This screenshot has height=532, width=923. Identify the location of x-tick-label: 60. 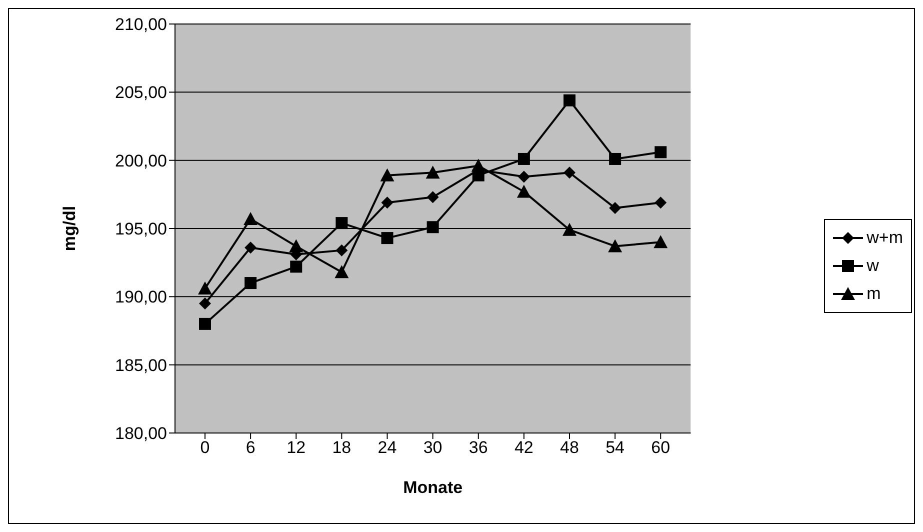
(660, 448).